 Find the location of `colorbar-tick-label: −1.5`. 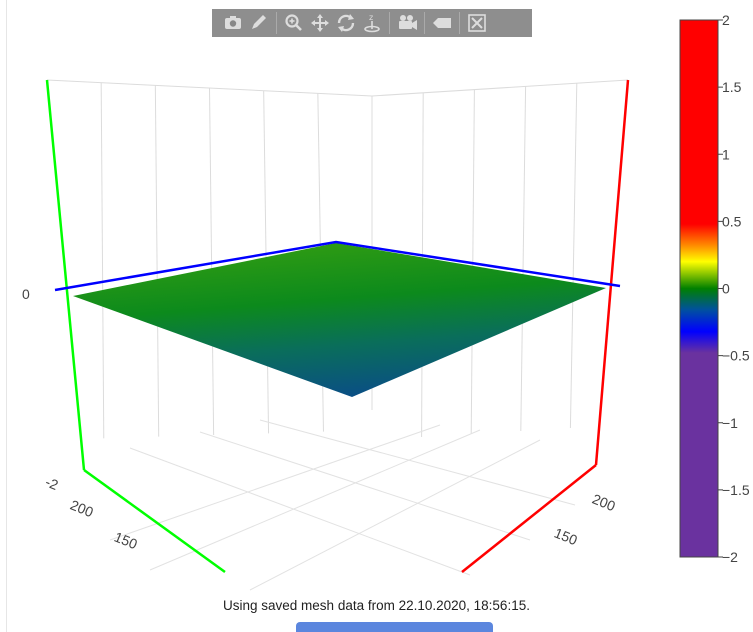

colorbar-tick-label: −1.5 is located at coordinates (736, 490).